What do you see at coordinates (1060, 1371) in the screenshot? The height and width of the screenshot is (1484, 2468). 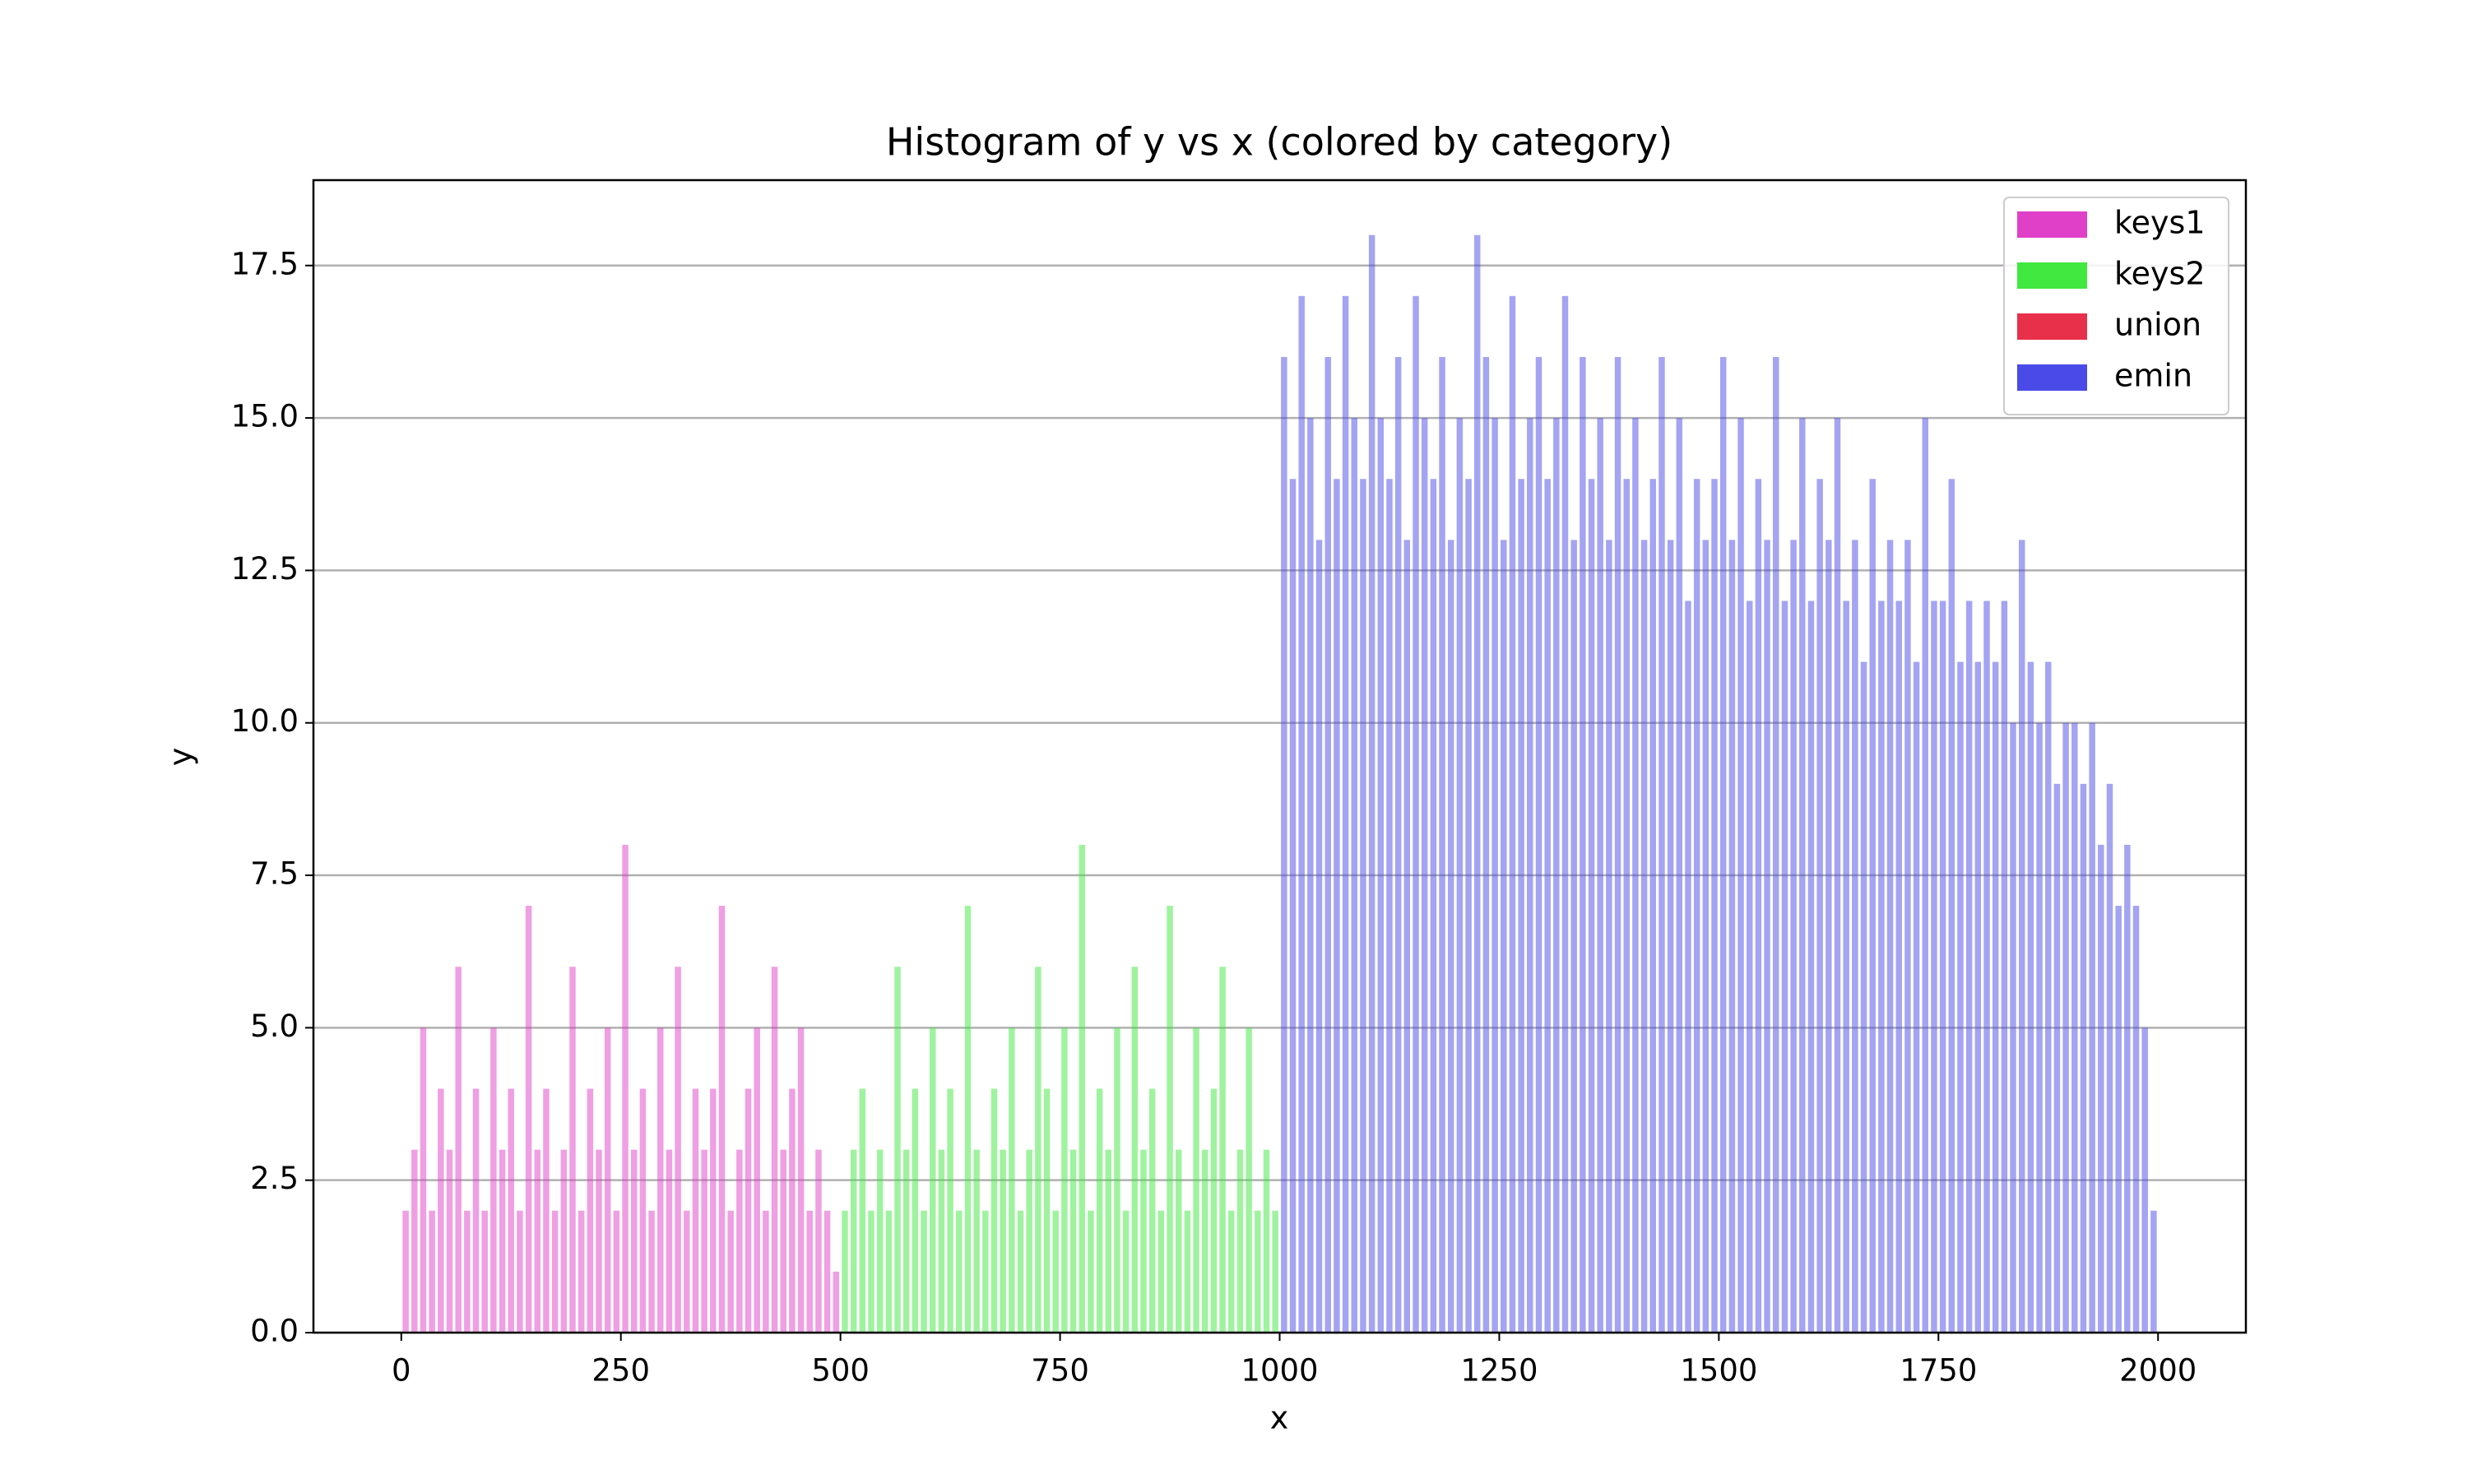 I see `x-tick-label: 750` at bounding box center [1060, 1371].